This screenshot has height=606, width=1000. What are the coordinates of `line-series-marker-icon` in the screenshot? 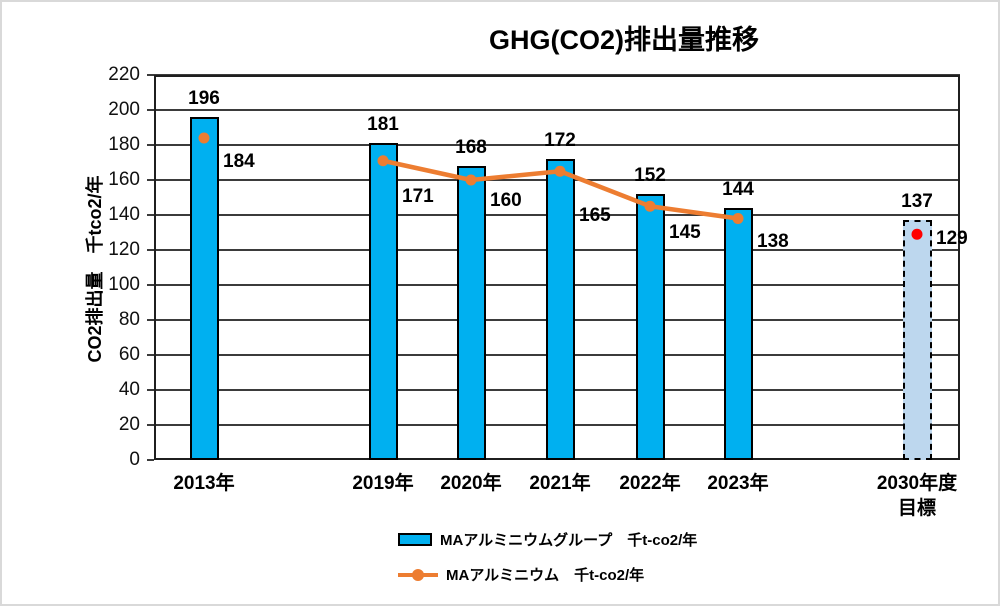 It's located at (418, 574).